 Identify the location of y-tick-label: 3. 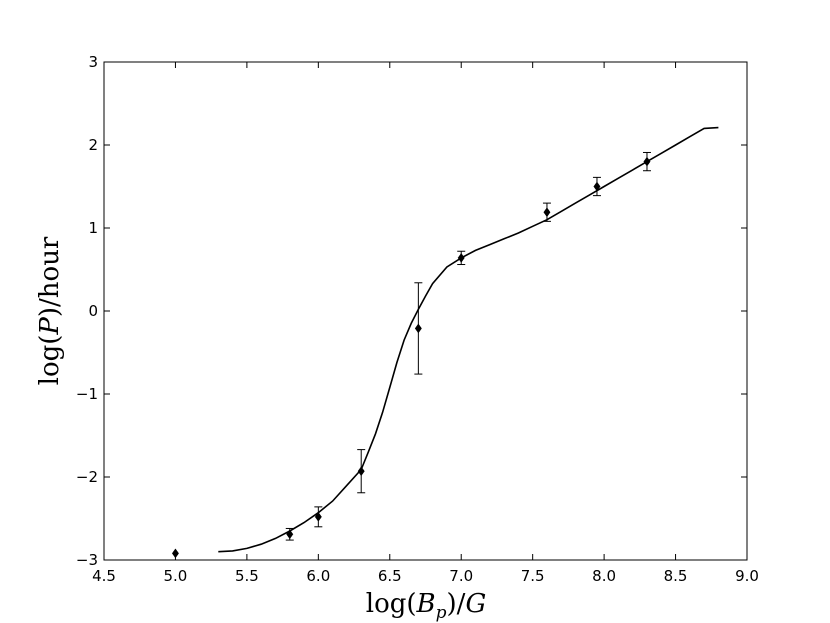
(93, 62).